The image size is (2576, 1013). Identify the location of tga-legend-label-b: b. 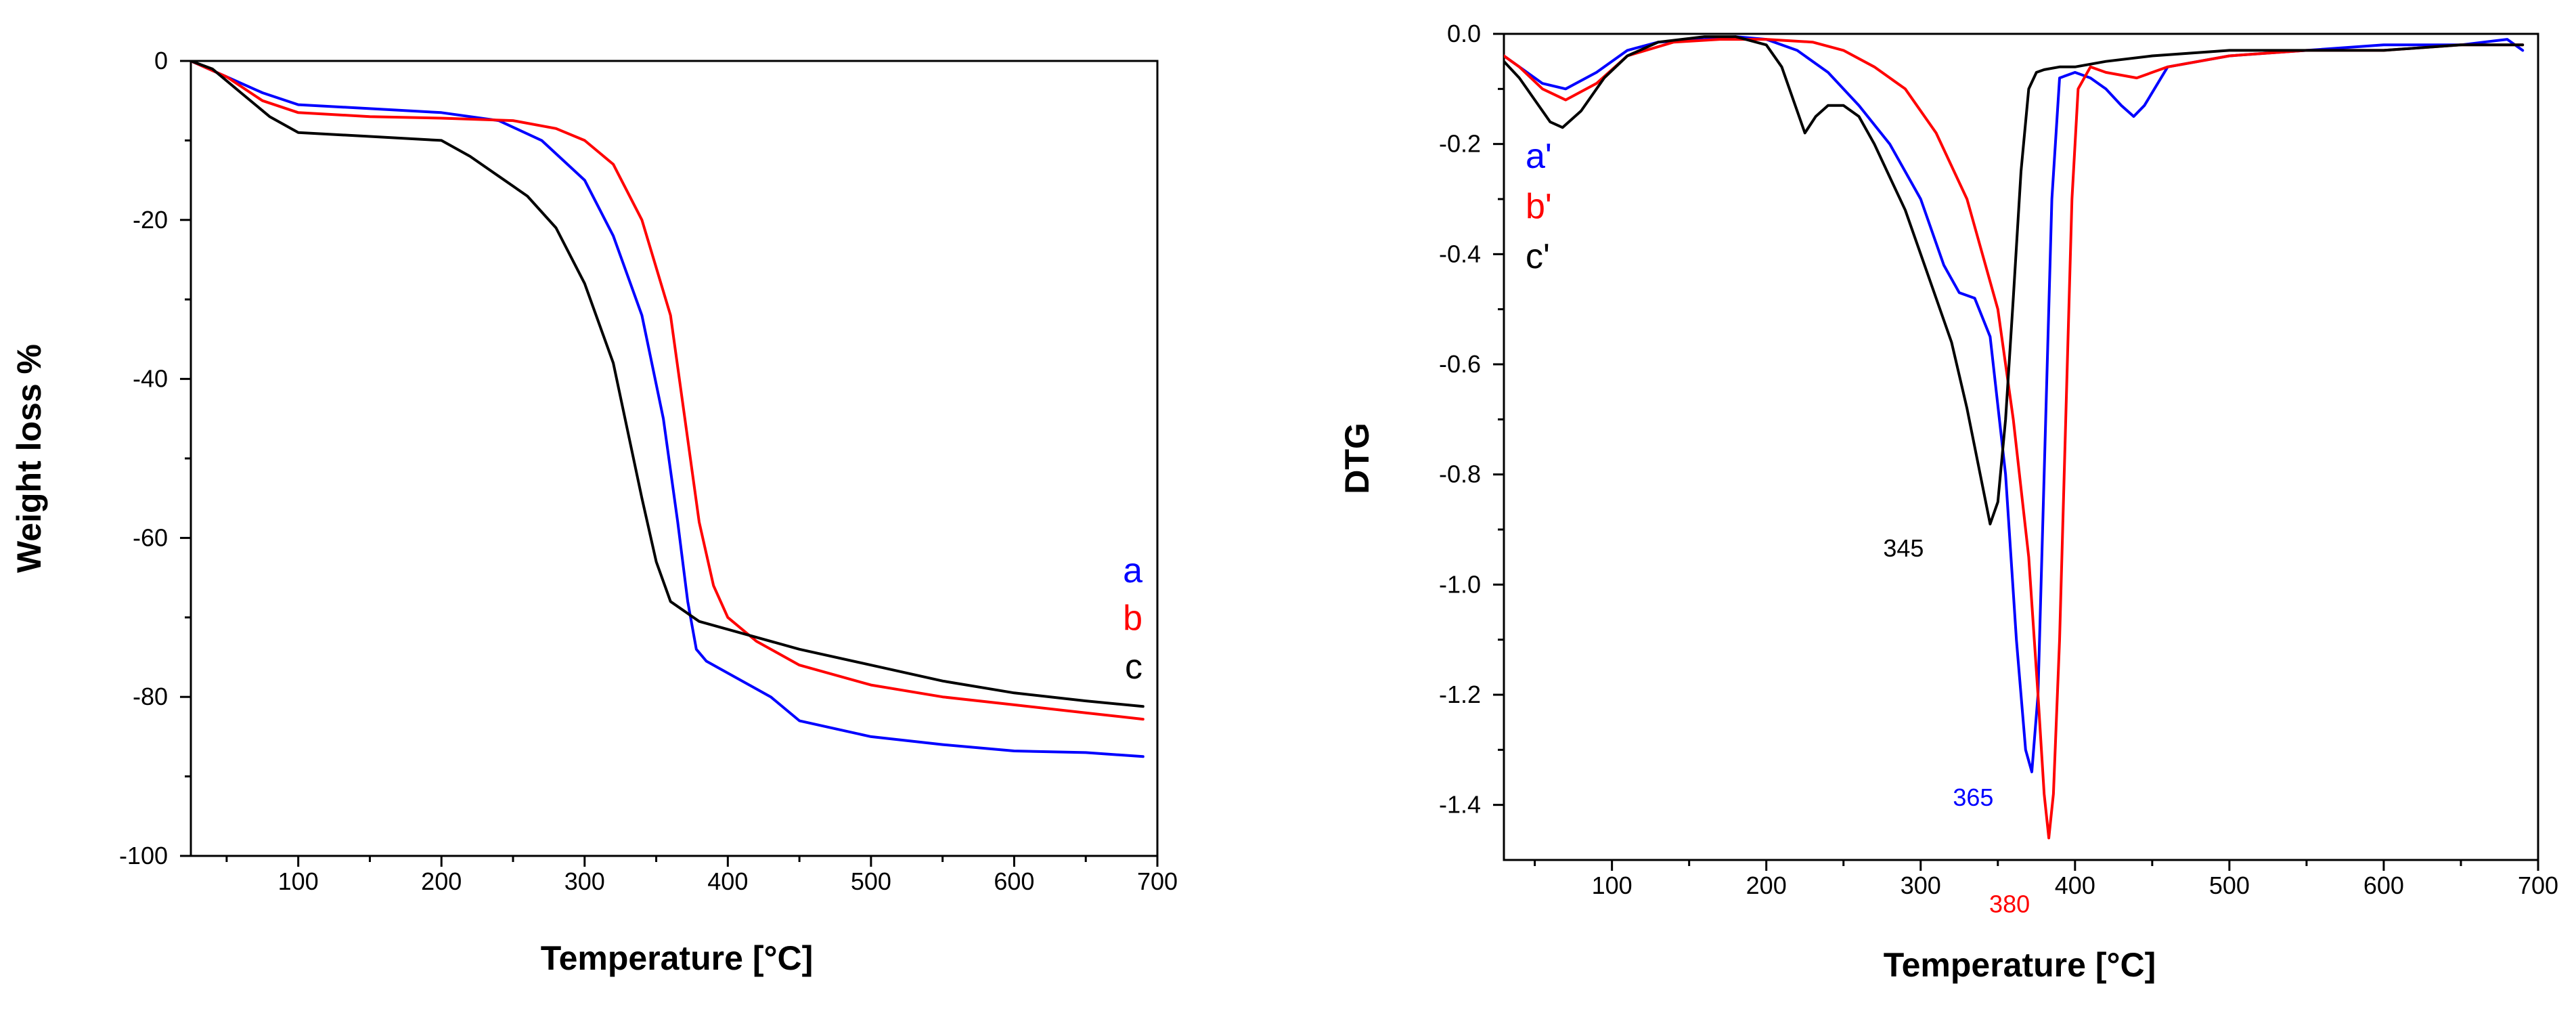
(1132, 618).